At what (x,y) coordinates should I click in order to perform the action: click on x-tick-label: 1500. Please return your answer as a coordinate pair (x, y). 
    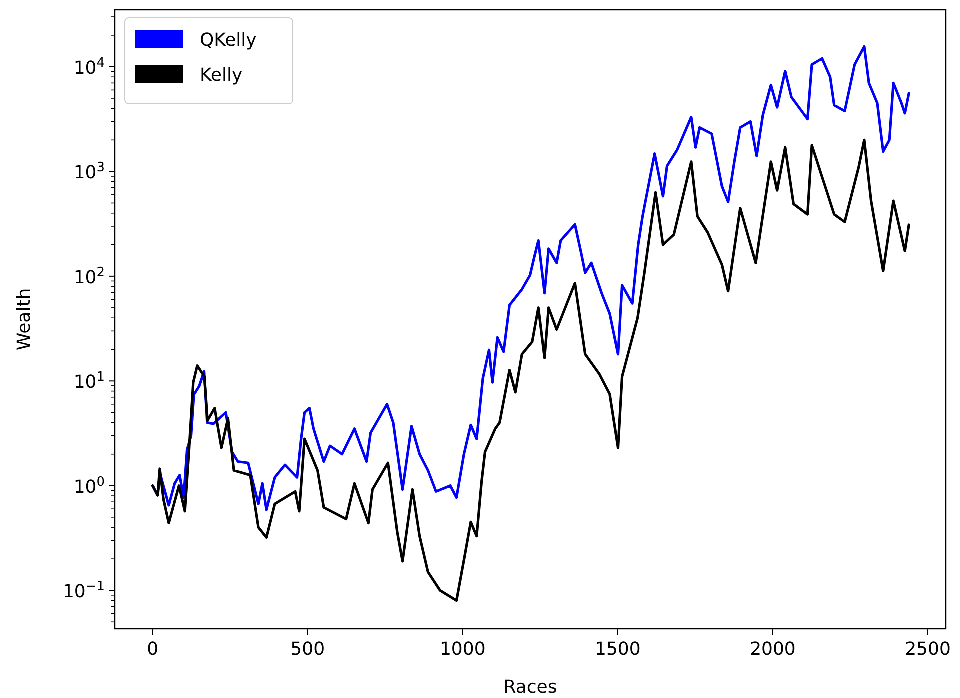
    Looking at the image, I should click on (618, 649).